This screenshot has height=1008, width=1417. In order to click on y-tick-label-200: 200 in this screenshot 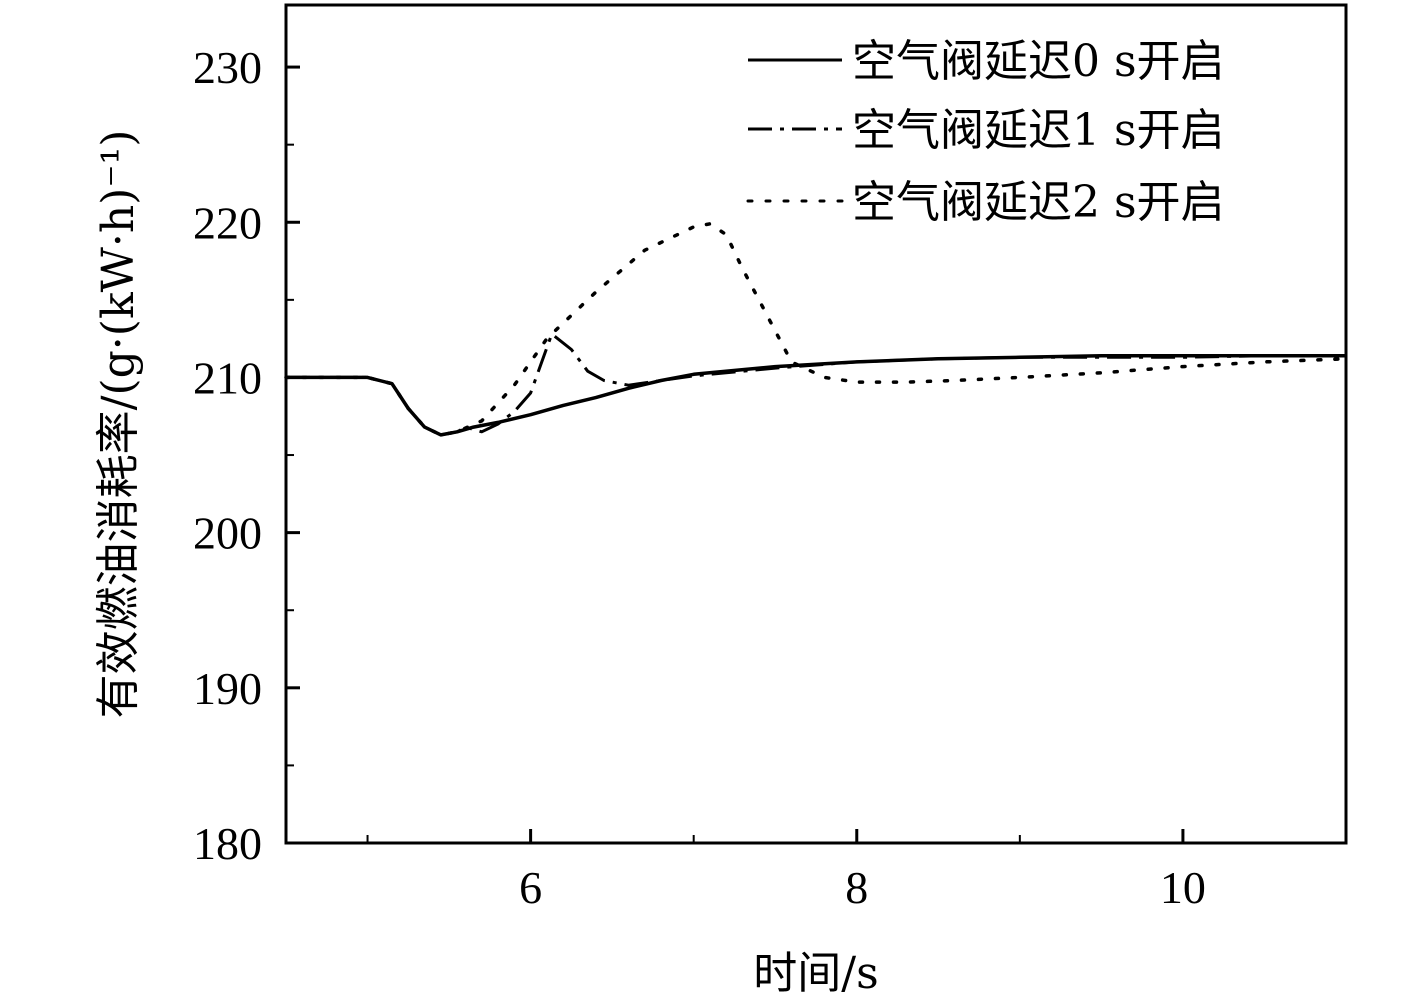, I will do `click(227, 533)`.